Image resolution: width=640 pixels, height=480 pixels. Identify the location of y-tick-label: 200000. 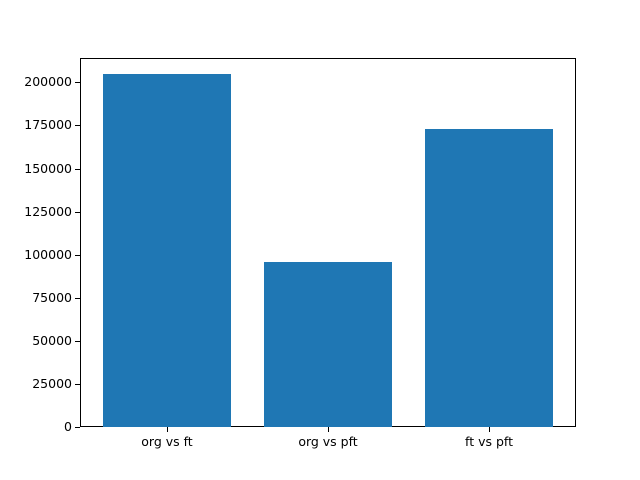
(48, 82).